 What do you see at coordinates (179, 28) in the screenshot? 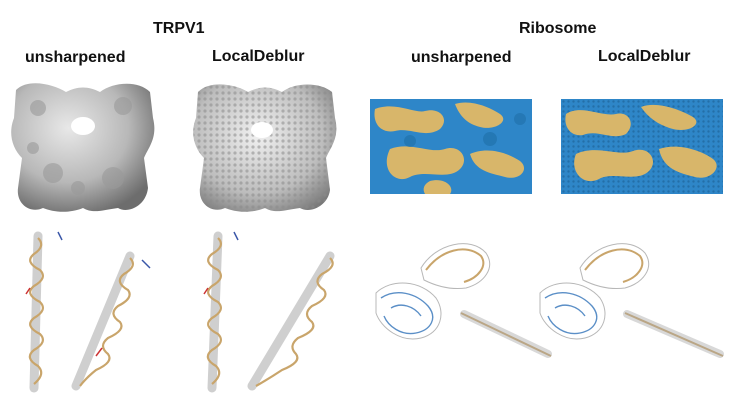
I see `group-title-trpv1: TRPV1` at bounding box center [179, 28].